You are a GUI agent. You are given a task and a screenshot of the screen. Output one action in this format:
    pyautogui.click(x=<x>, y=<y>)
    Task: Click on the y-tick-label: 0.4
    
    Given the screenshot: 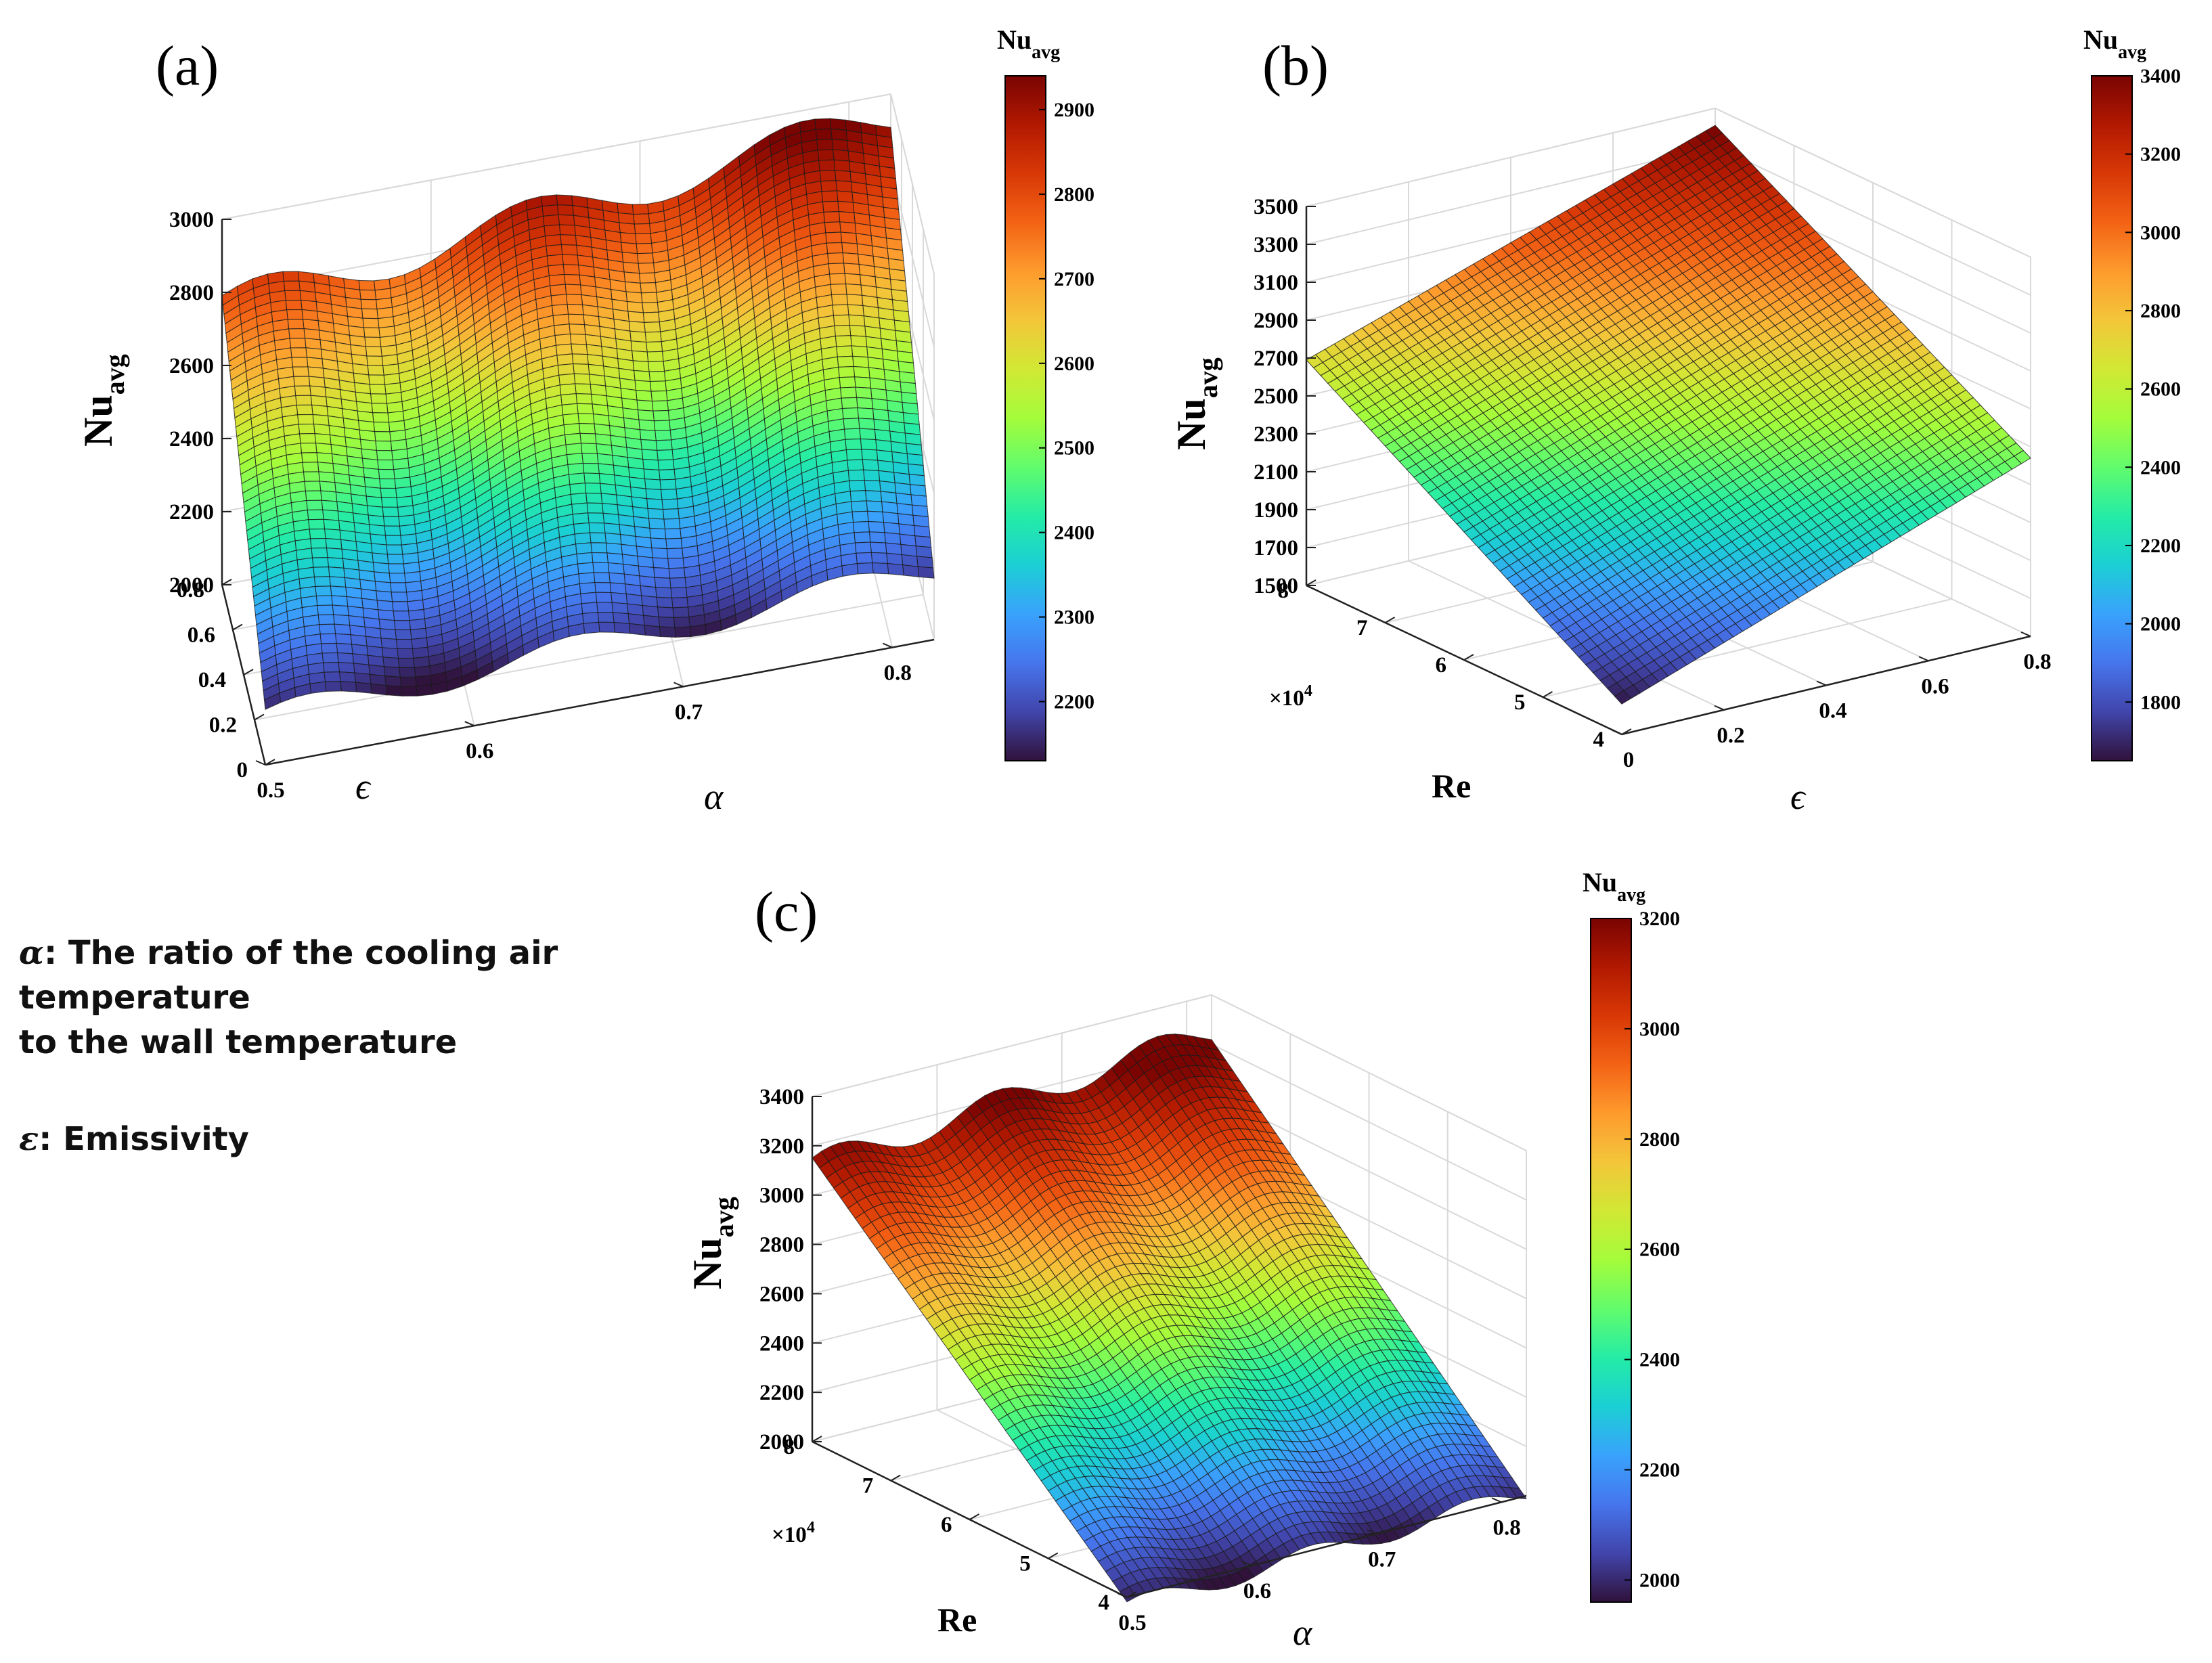 What is the action you would take?
    pyautogui.click(x=212, y=680)
    